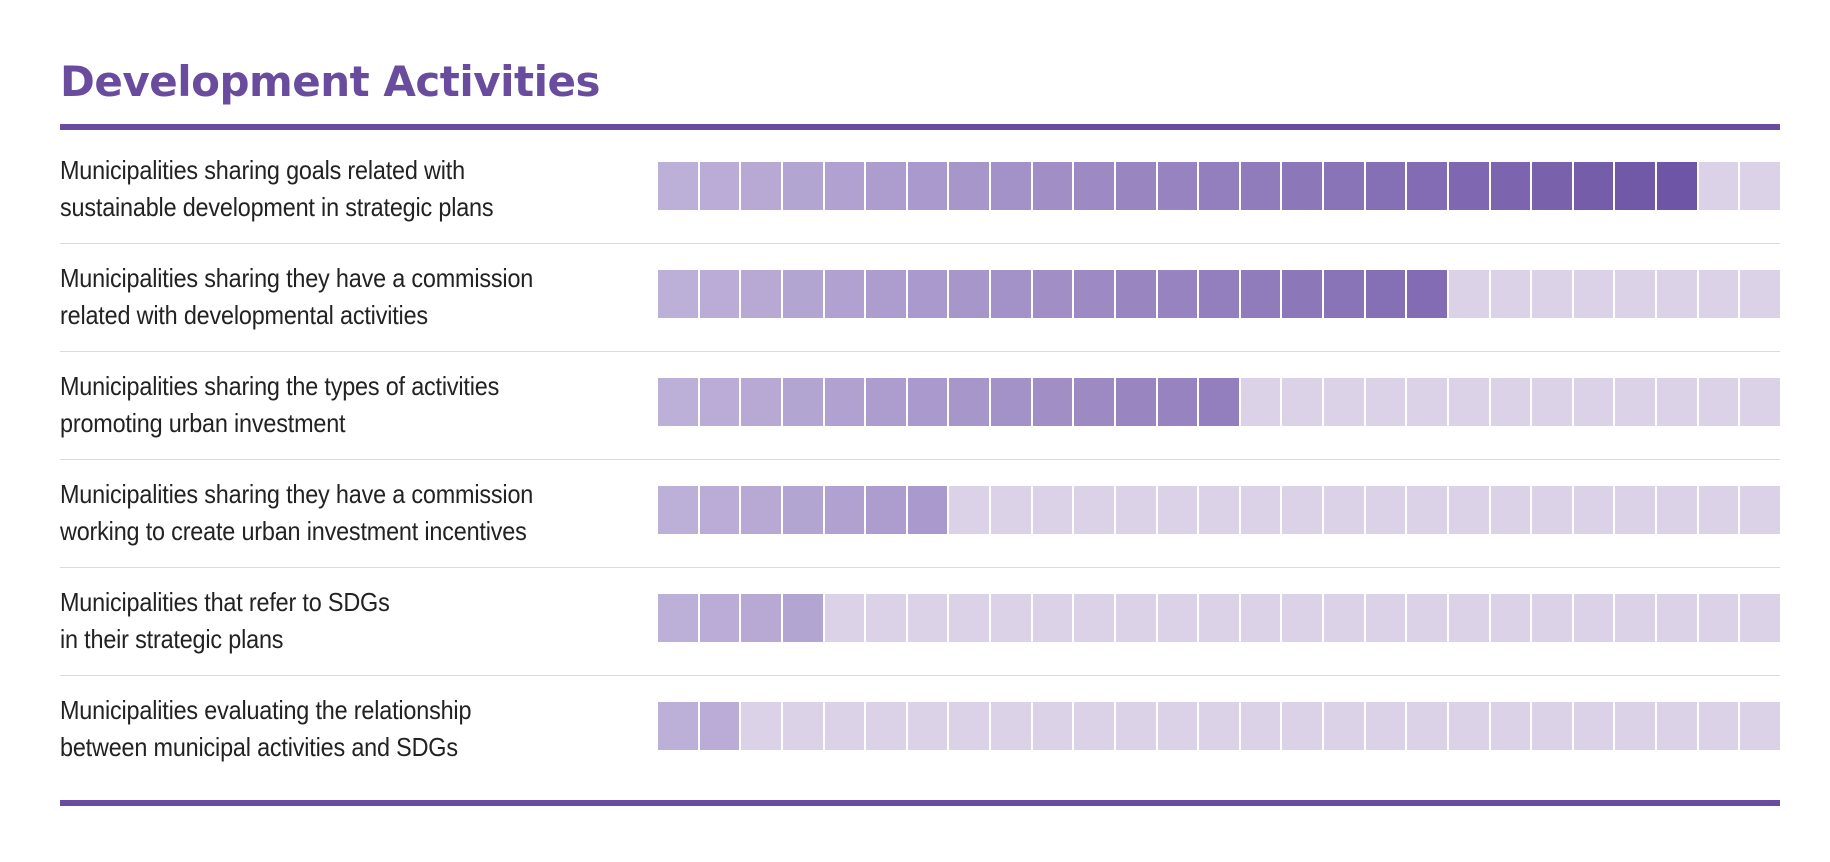 This screenshot has height=862, width=1830. What do you see at coordinates (920, 127) in the screenshot?
I see `top-rule` at bounding box center [920, 127].